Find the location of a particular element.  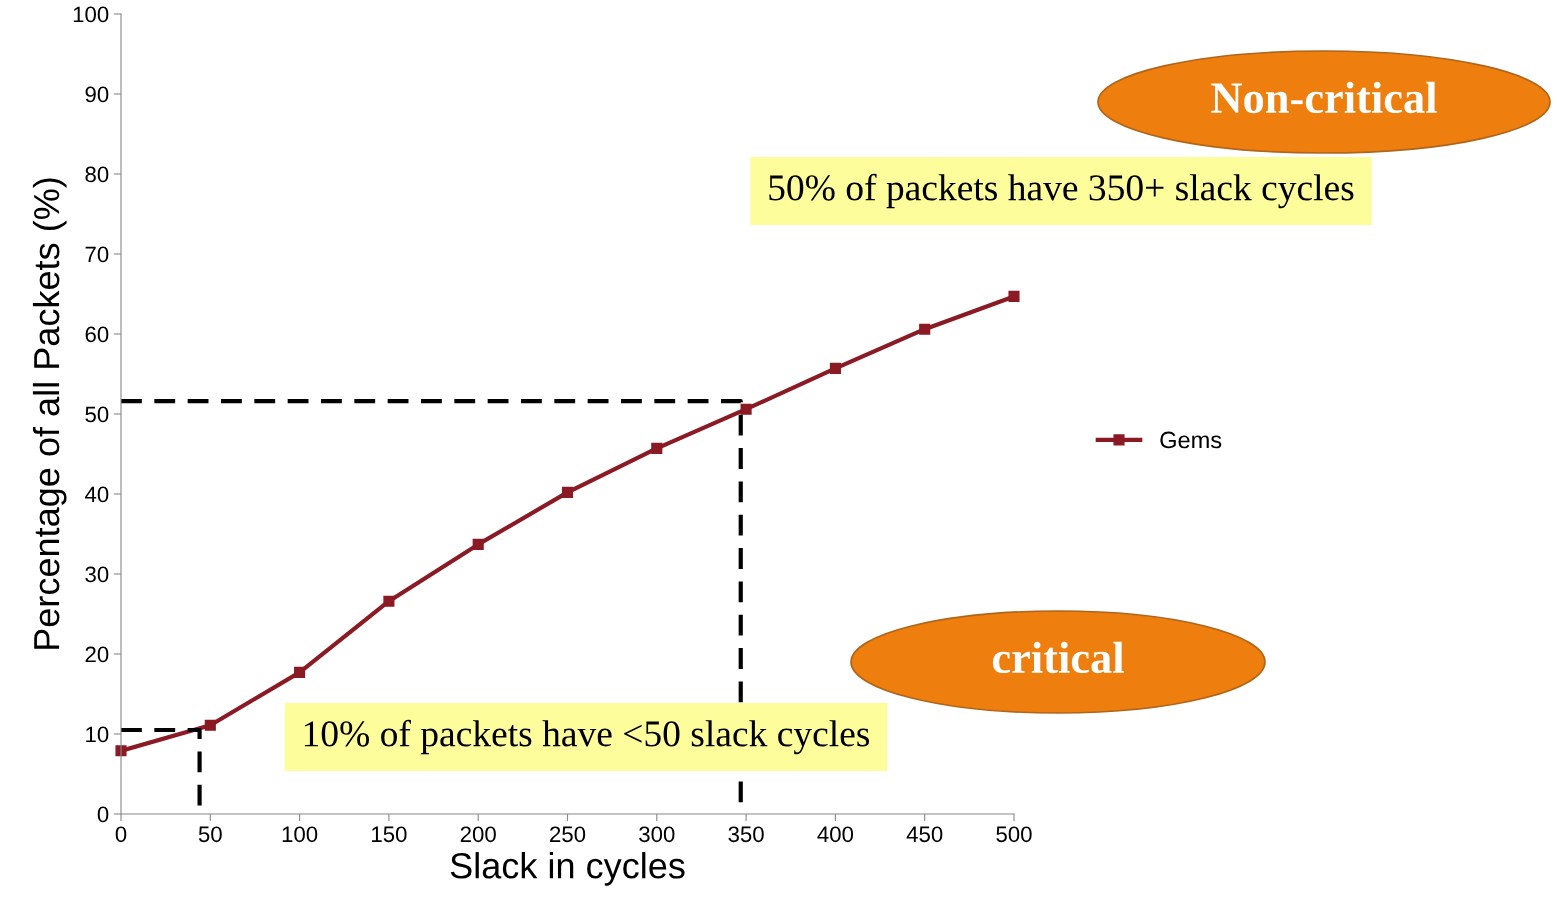

y-tick-label: 0 is located at coordinates (103, 814).